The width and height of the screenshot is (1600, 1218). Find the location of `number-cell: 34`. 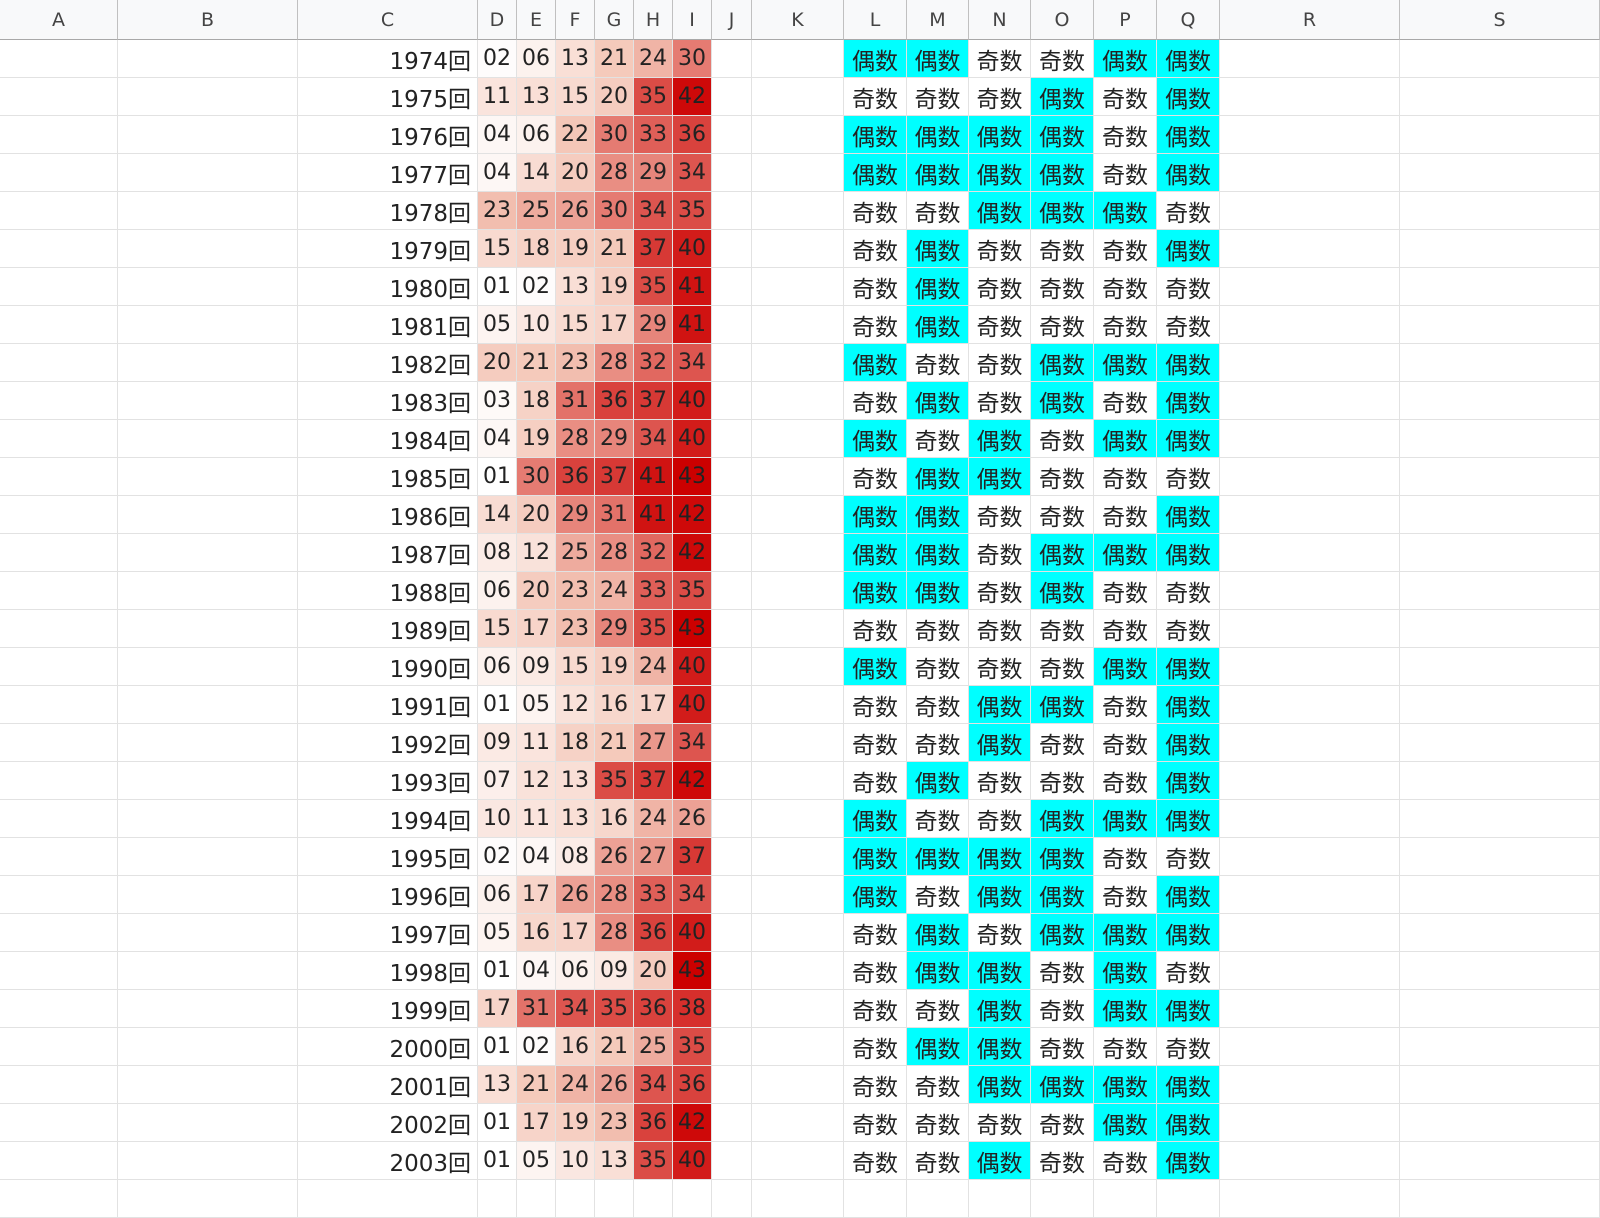

number-cell: 34 is located at coordinates (653, 211).